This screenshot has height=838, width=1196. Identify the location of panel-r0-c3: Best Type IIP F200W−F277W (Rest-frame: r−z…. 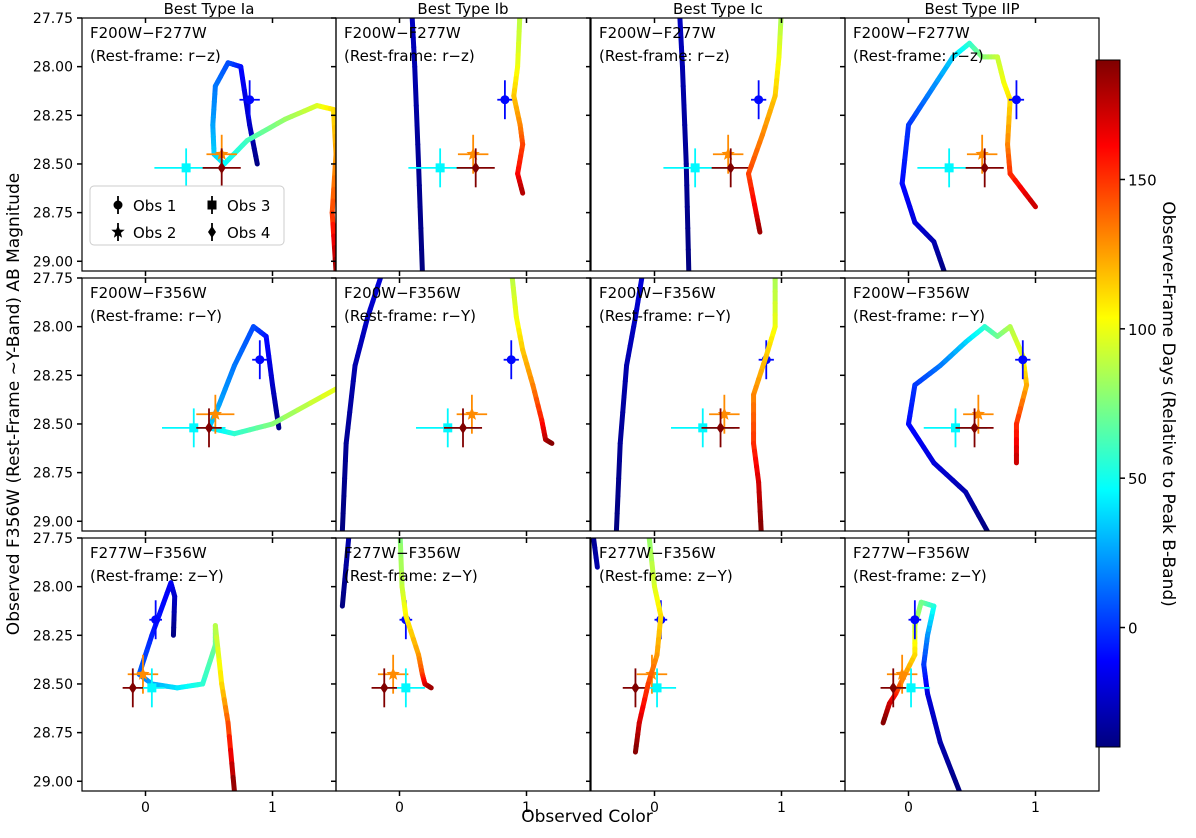
(939, 138).